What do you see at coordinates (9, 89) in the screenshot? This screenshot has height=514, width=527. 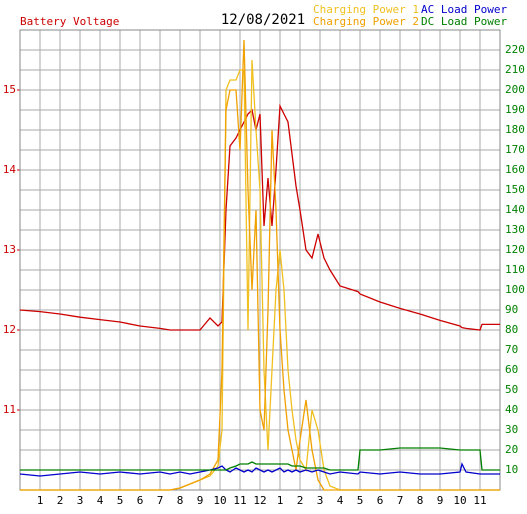 I see `y-tick-label: 15` at bounding box center [9, 89].